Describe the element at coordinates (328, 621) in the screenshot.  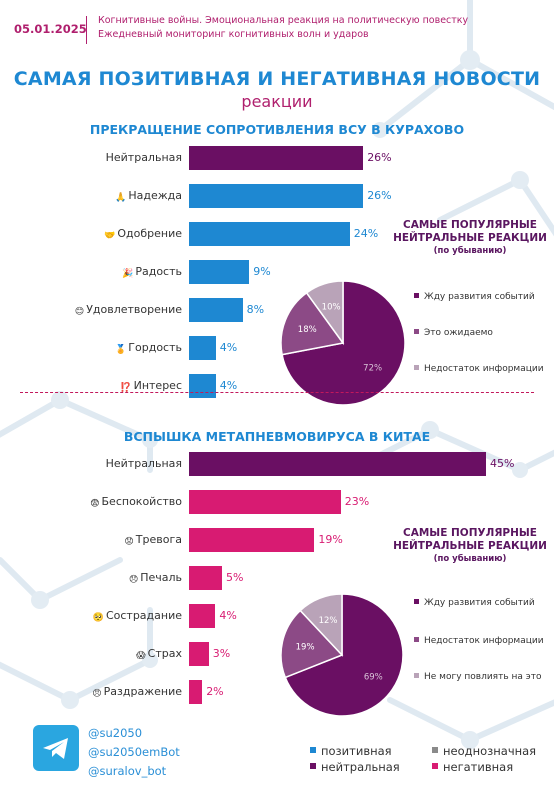
I see `pie-slice-label: 12%` at that location.